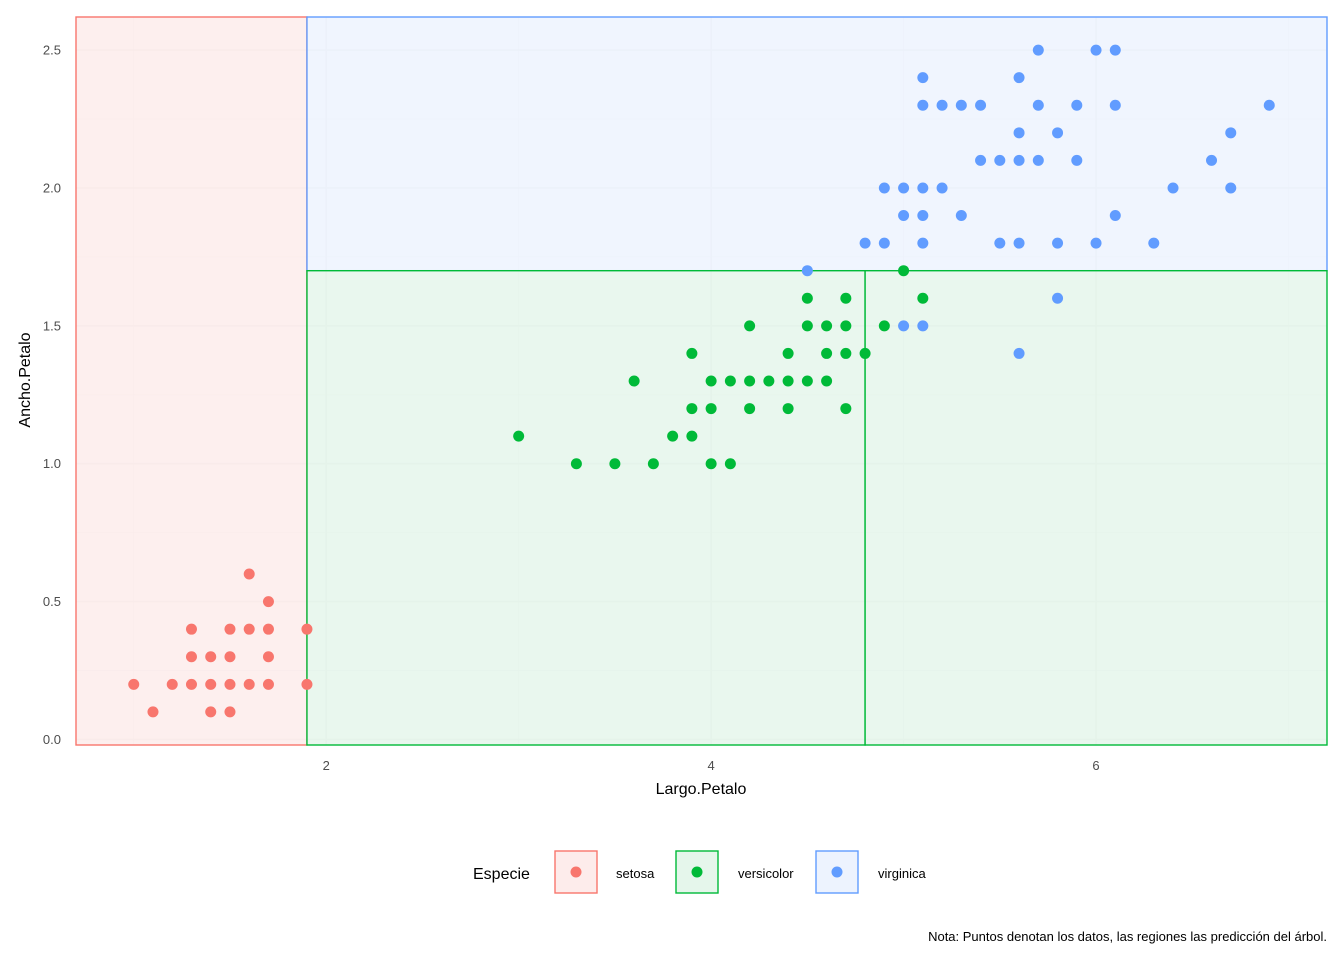  Describe the element at coordinates (52, 50) in the screenshot. I see `y-tick-label: 2.5` at that location.